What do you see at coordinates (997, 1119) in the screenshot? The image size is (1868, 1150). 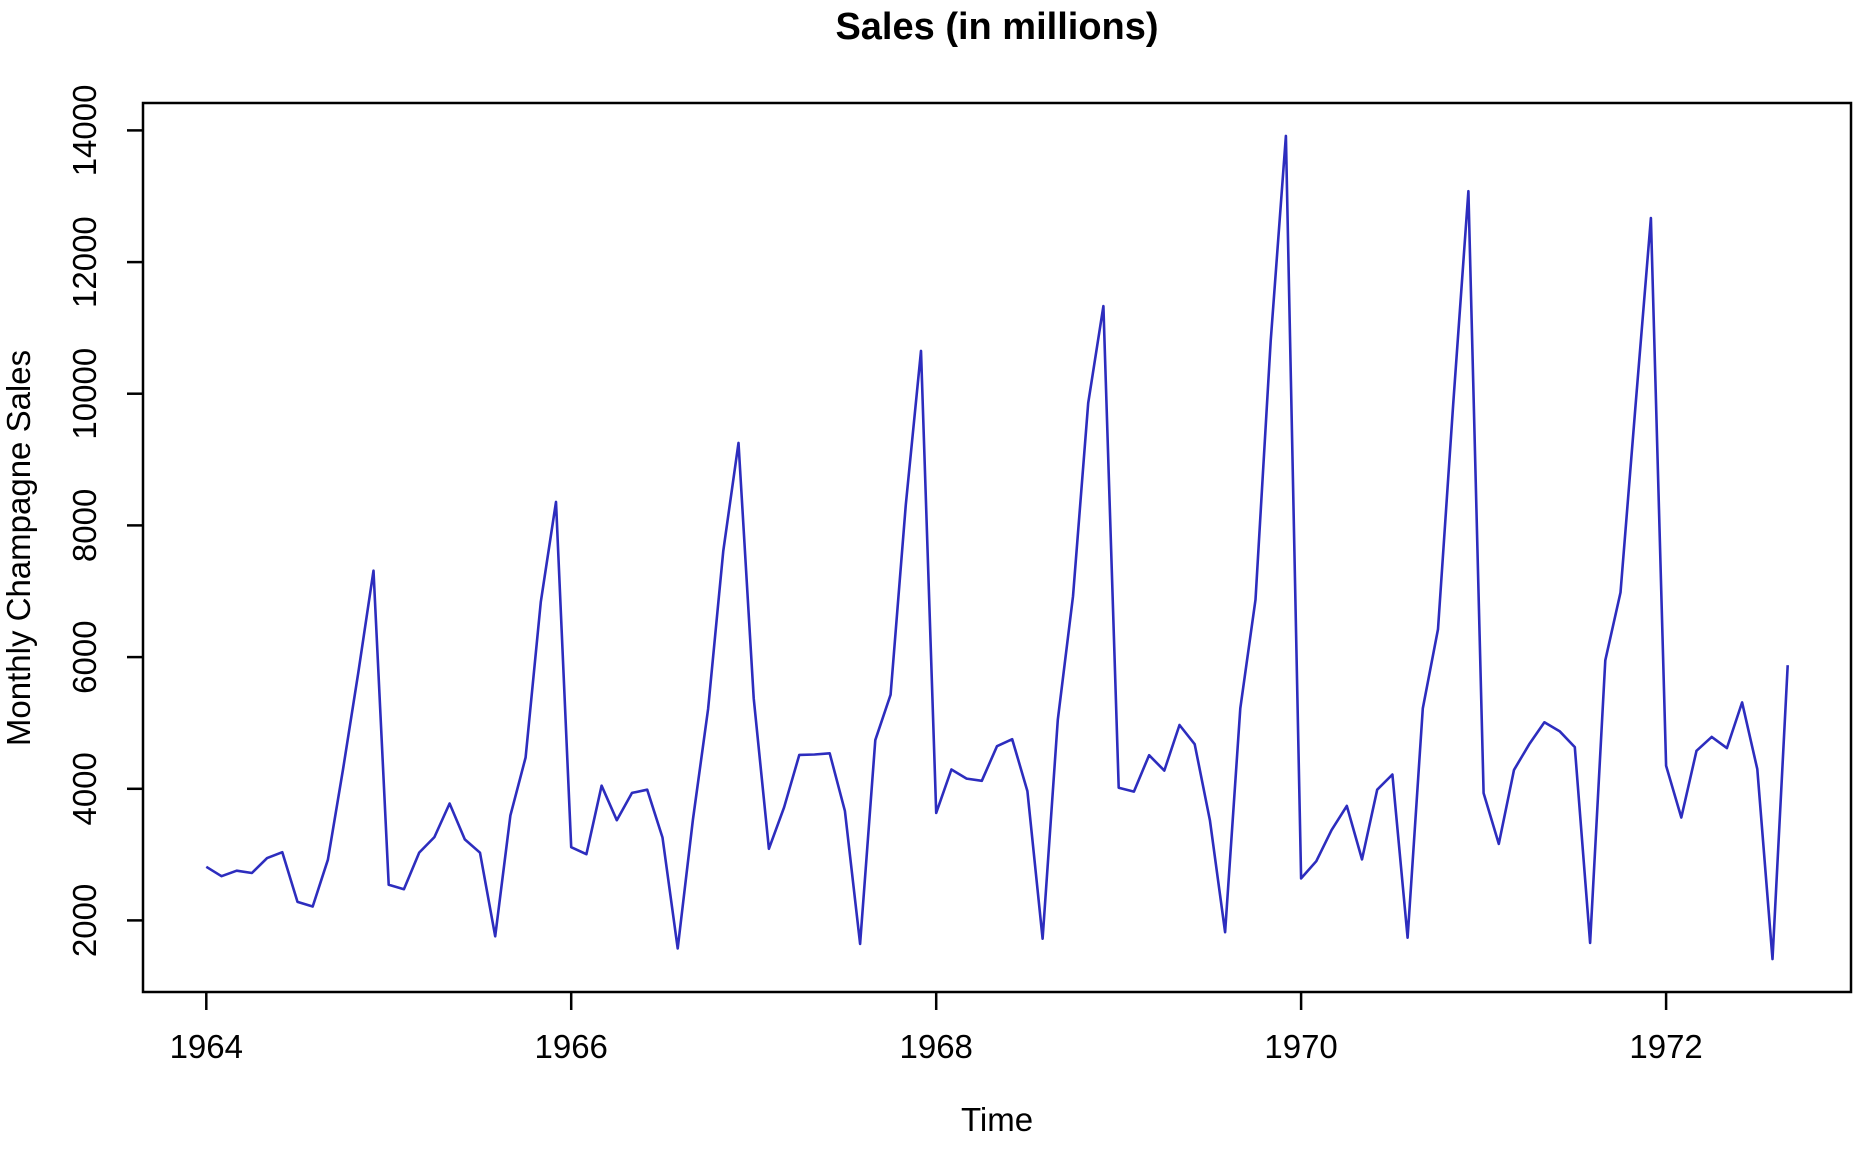 I see `x-axis-title: Time` at bounding box center [997, 1119].